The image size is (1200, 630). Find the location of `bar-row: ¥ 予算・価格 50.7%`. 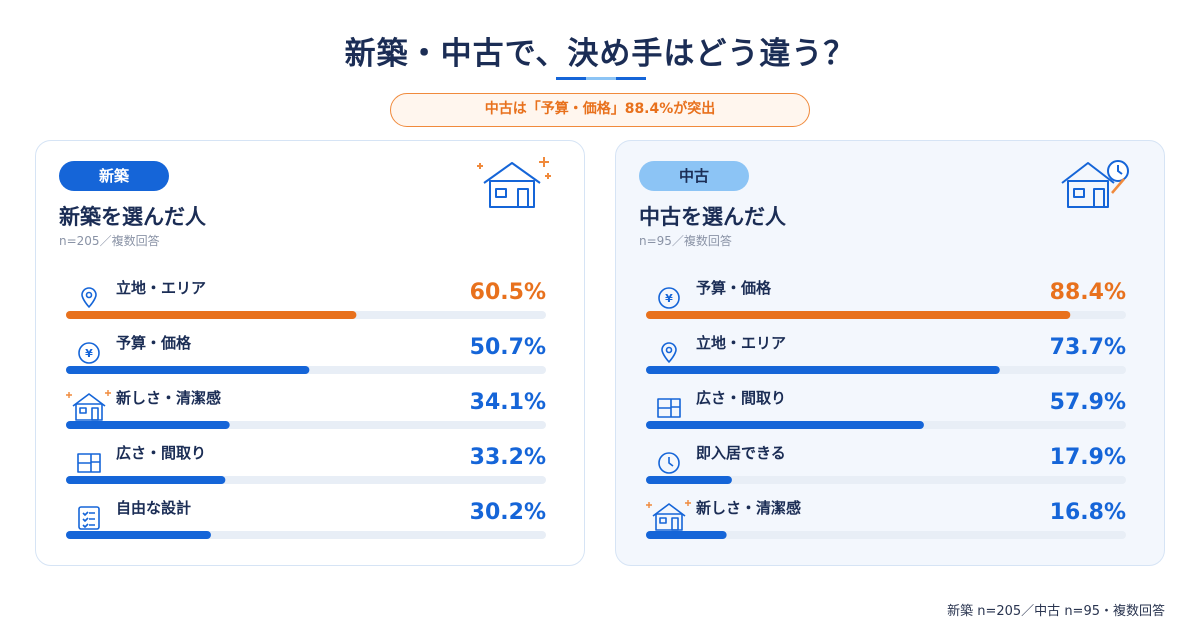

bar-row: ¥ 予算・価格 50.7% is located at coordinates (306, 354).